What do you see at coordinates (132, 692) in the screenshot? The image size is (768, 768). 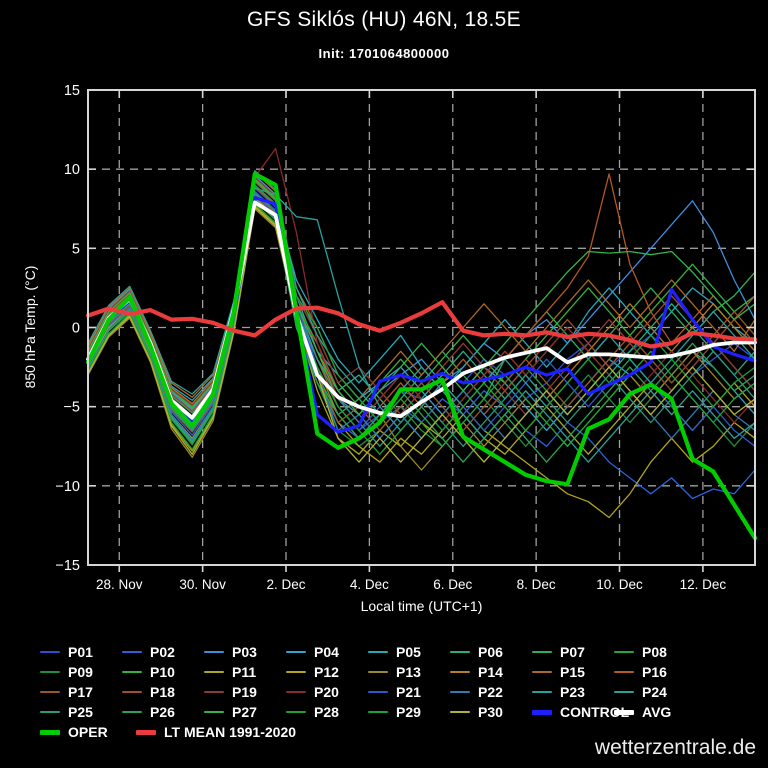 I see `legend-swatch-p18` at bounding box center [132, 692].